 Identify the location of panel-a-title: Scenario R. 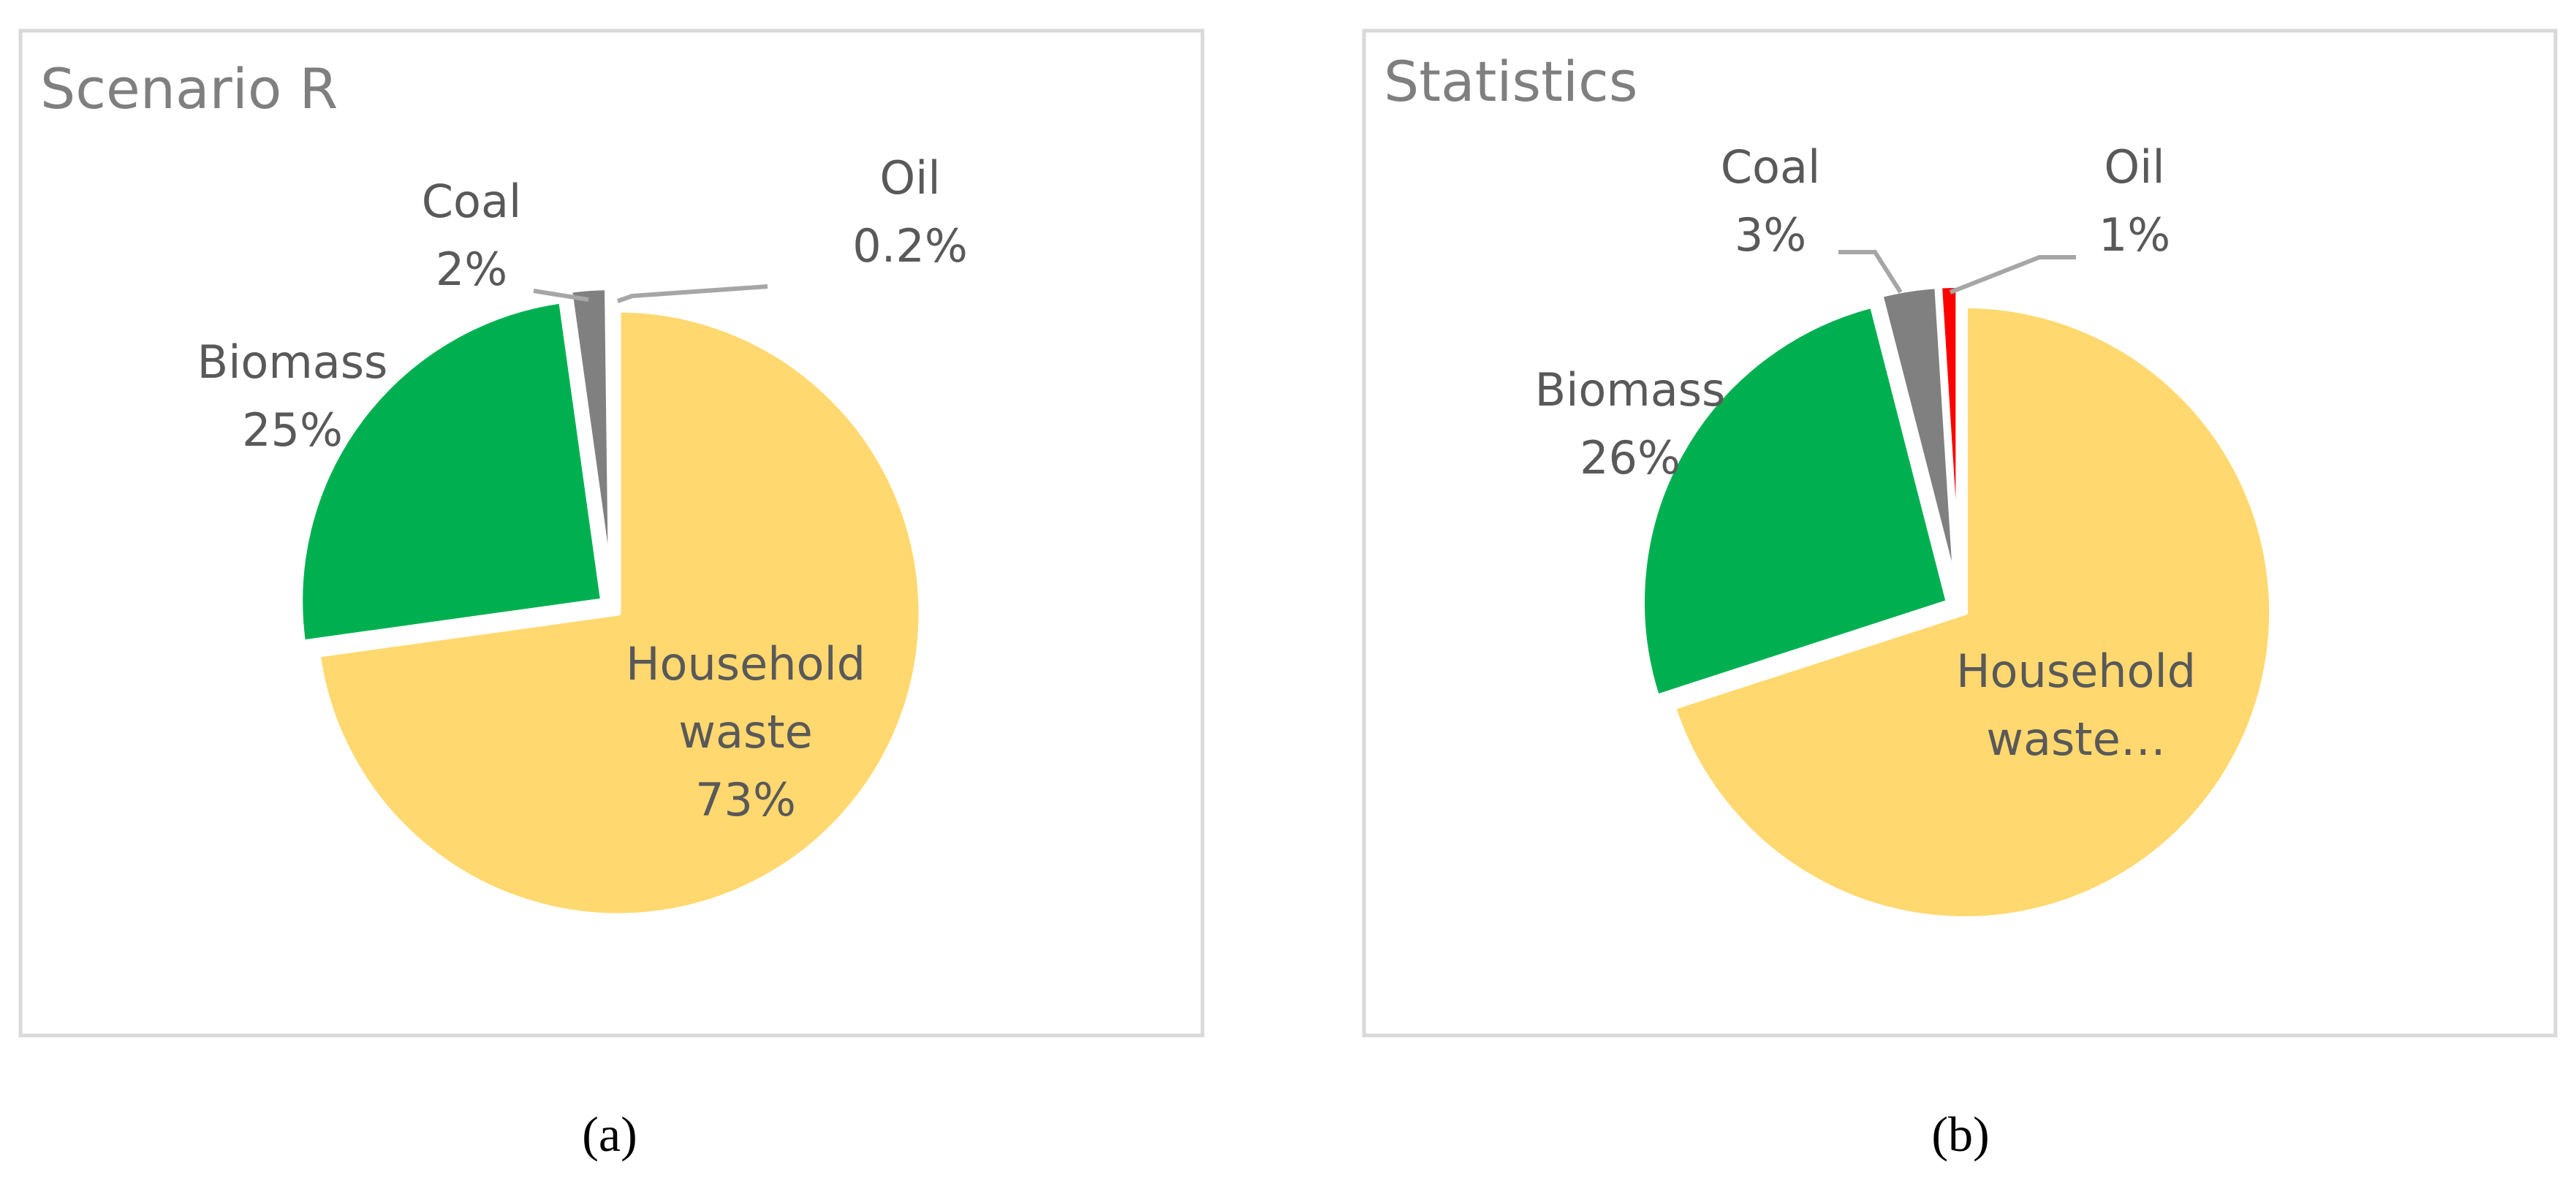
(189, 88).